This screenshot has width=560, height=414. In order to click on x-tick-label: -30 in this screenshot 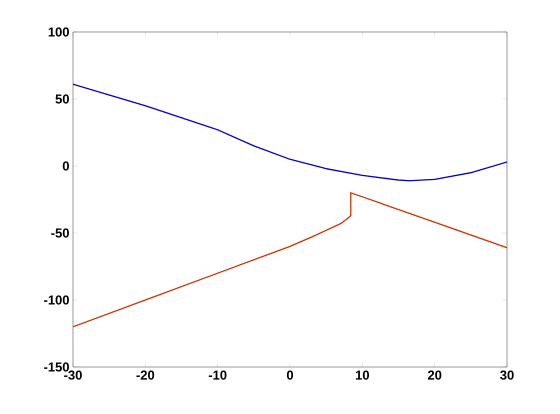, I will do `click(73, 375)`.